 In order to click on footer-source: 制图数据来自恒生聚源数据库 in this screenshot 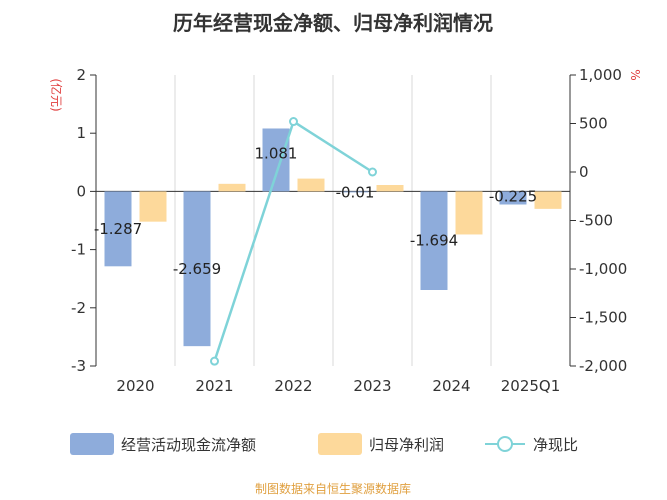, I will do `click(333, 488)`.